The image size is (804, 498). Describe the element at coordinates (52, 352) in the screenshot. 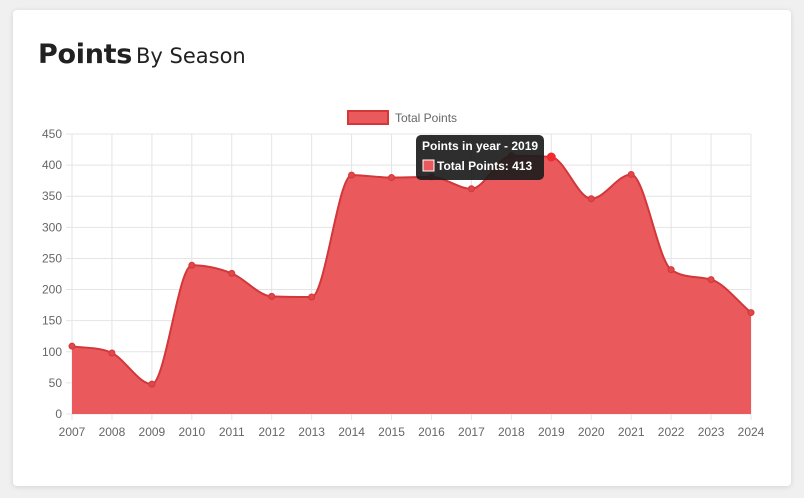

I see `y-tick-label: 100` at that location.